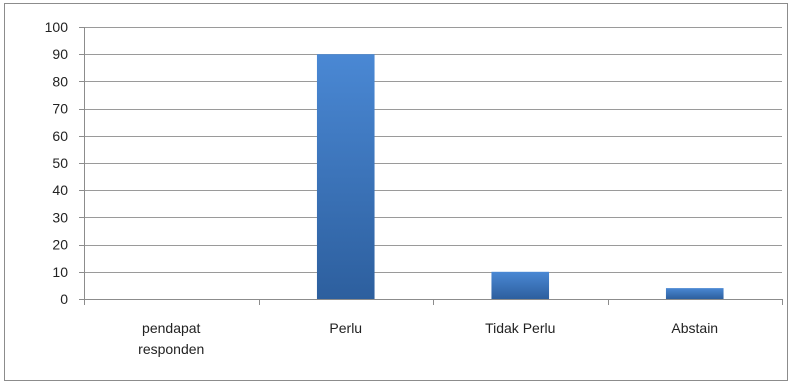 This screenshot has height=385, width=793. What do you see at coordinates (60, 245) in the screenshot?
I see `y-tick-label-20: 20` at bounding box center [60, 245].